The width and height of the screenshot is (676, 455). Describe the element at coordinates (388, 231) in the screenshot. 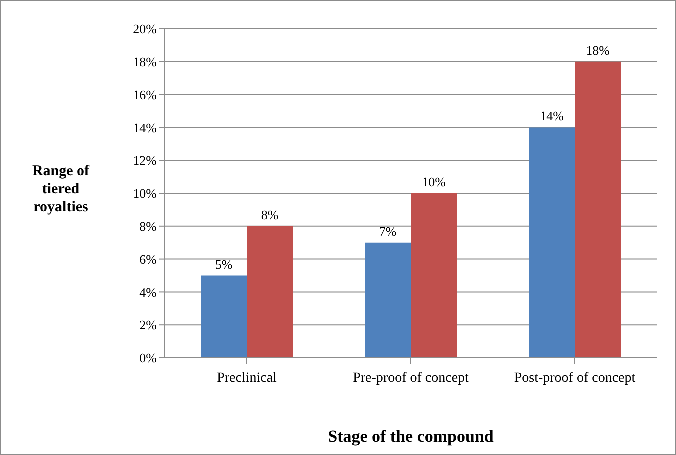

I see `data-label: 7%` at that location.